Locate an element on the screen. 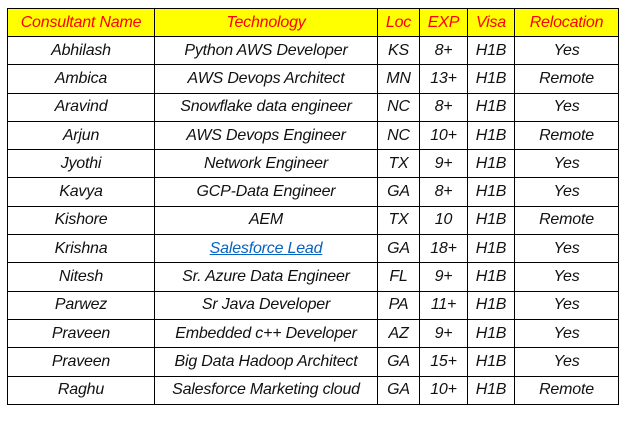  cell-loc: PA is located at coordinates (398, 305).